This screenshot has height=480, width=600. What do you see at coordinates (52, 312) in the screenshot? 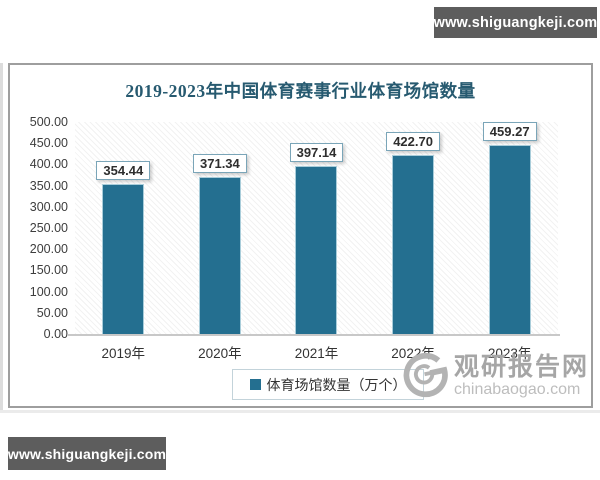
I see `y-tick-label: 50.00` at bounding box center [52, 312].